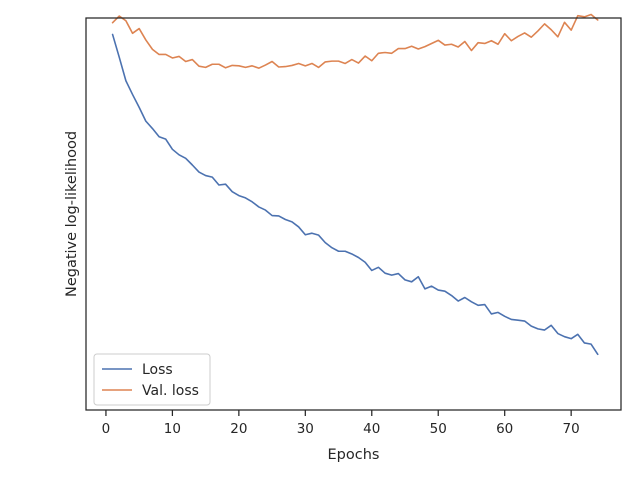 Image resolution: width=640 pixels, height=480 pixels. Describe the element at coordinates (157, 370) in the screenshot. I see `legend-label-loss: Loss` at that location.